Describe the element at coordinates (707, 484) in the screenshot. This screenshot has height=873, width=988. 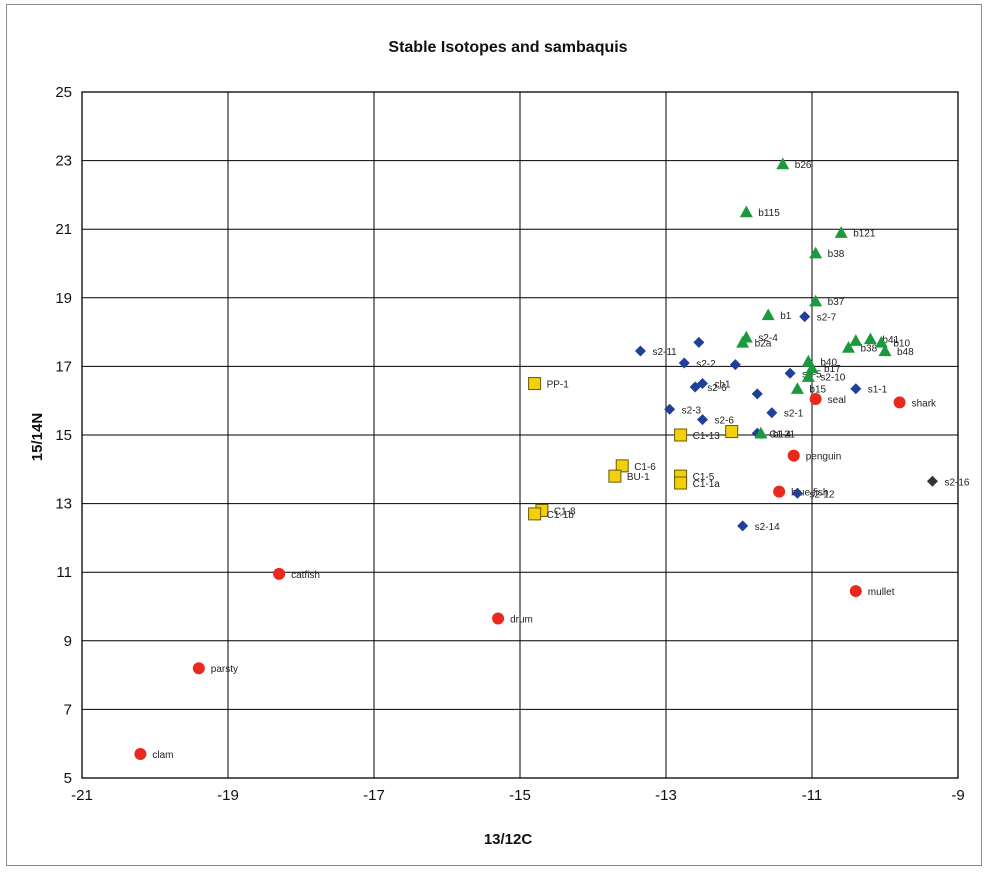
I see `point-label: C1-1a` at that location.